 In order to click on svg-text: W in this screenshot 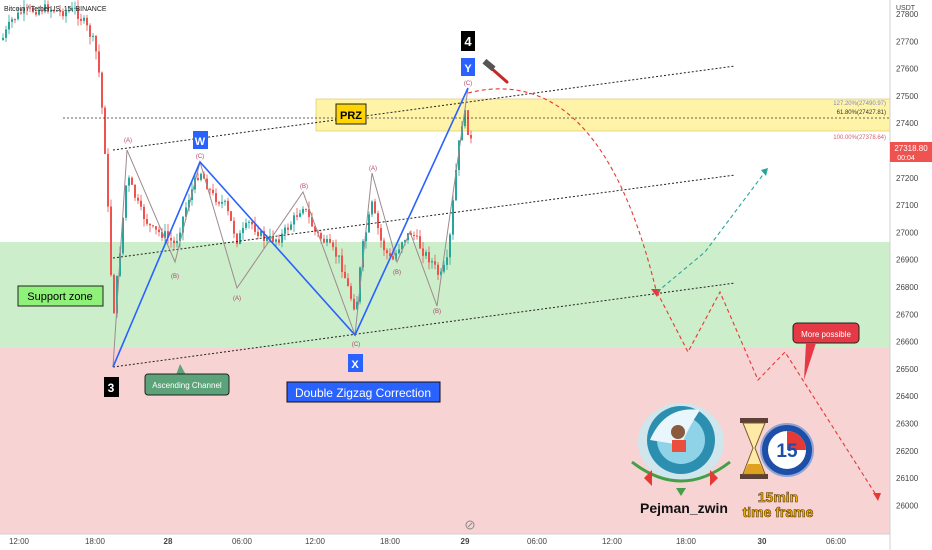, I will do `click(200, 142)`.